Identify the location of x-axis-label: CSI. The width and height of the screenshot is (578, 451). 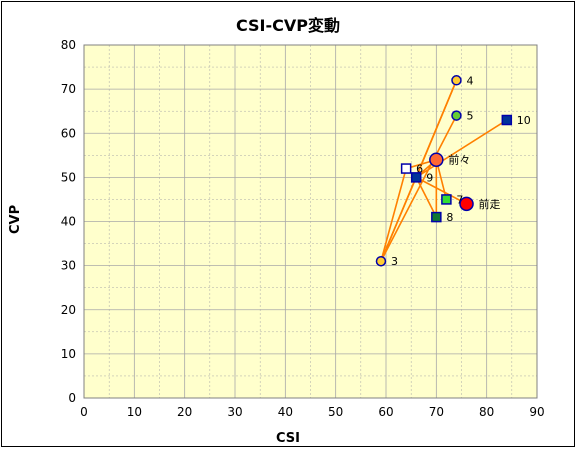
(288, 438).